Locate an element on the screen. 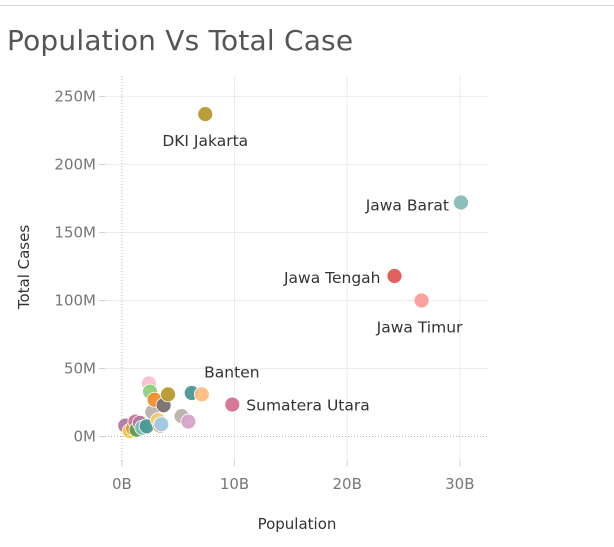 Image resolution: width=614 pixels, height=547 pixels. x-tick-label: 30B is located at coordinates (459, 484).